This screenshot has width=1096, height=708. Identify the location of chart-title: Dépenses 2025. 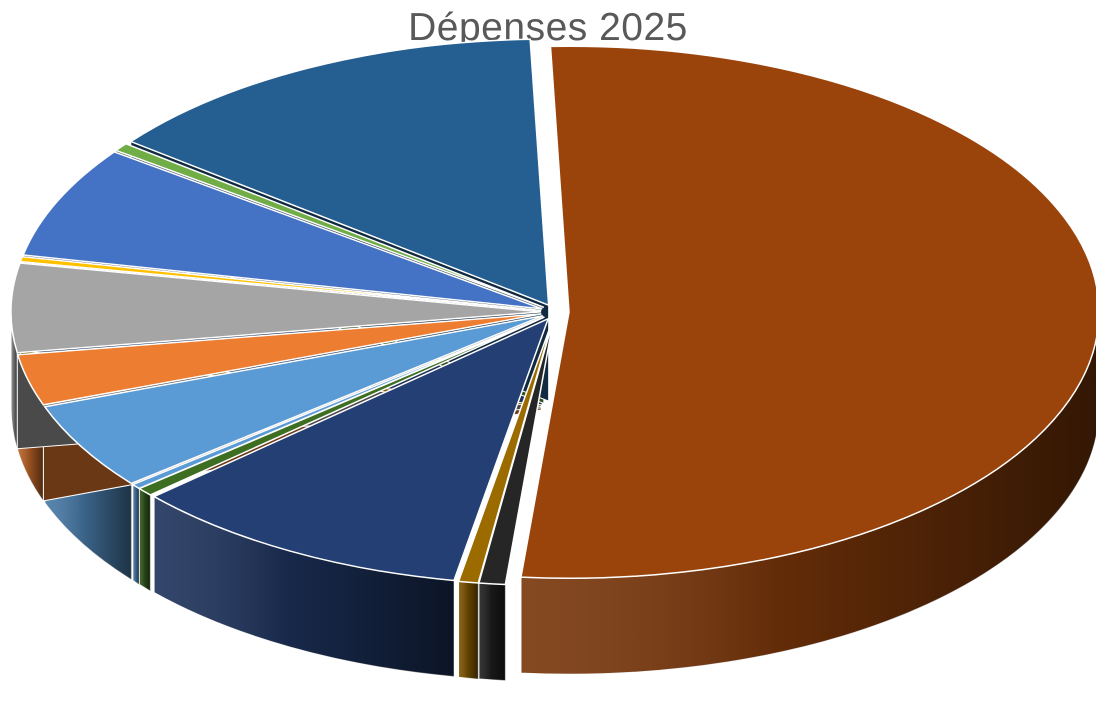
(548, 27).